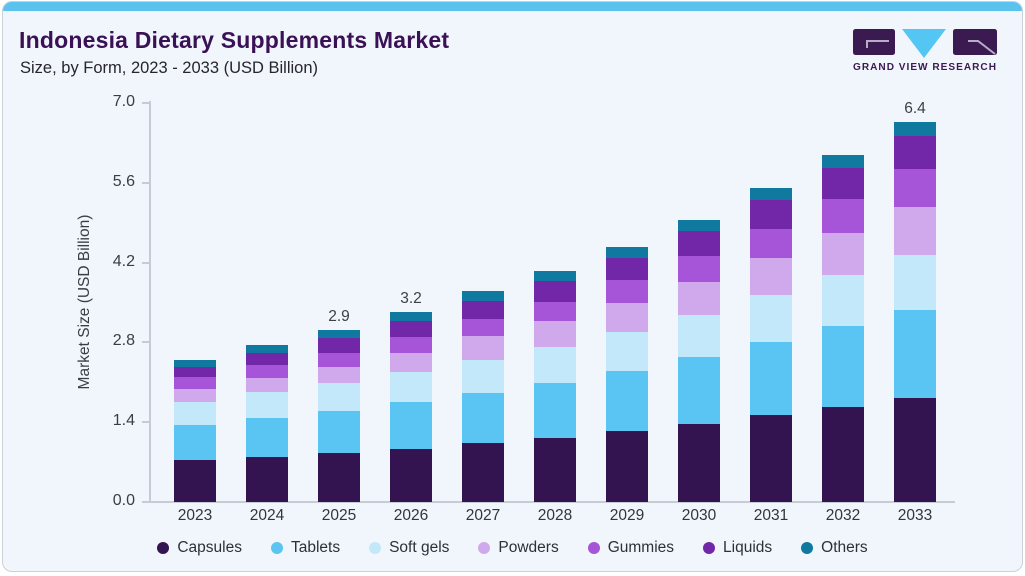 The width and height of the screenshot is (1025, 576). What do you see at coordinates (209, 547) in the screenshot?
I see `legend-label: Capsules` at bounding box center [209, 547].